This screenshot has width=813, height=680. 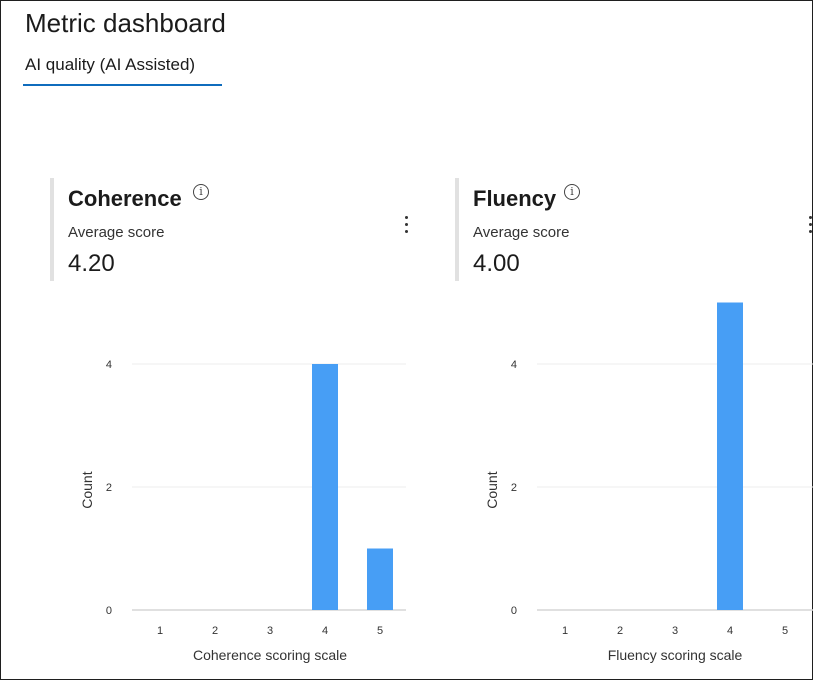 What do you see at coordinates (125, 198) in the screenshot?
I see `card-title: Coherence` at bounding box center [125, 198].